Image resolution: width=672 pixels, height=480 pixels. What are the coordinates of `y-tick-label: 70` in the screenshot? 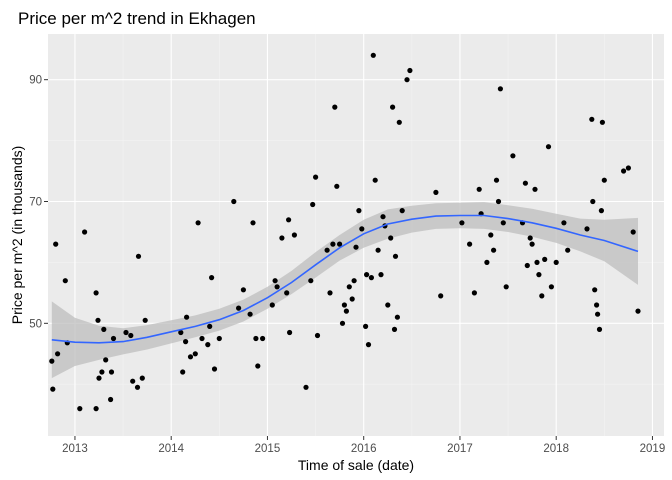 It's located at (35, 203).